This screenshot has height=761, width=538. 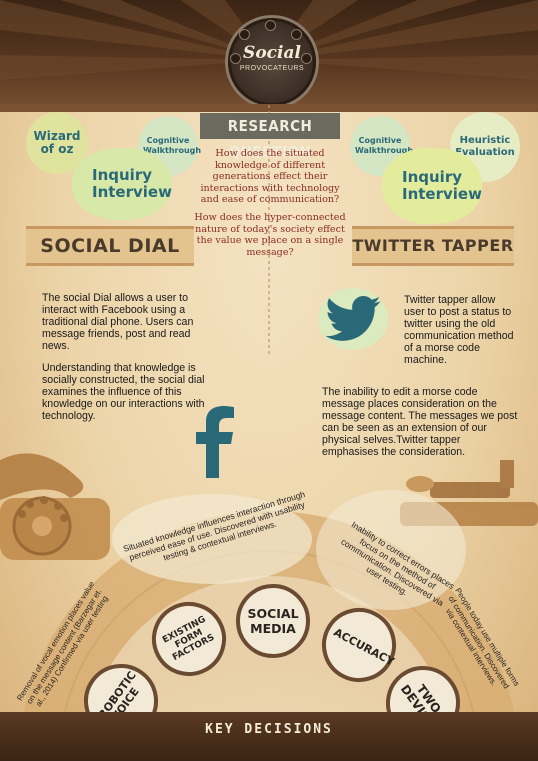 I want to click on twitter-tapper-ribbon: TWITTER TAPPER, so click(x=433, y=246).